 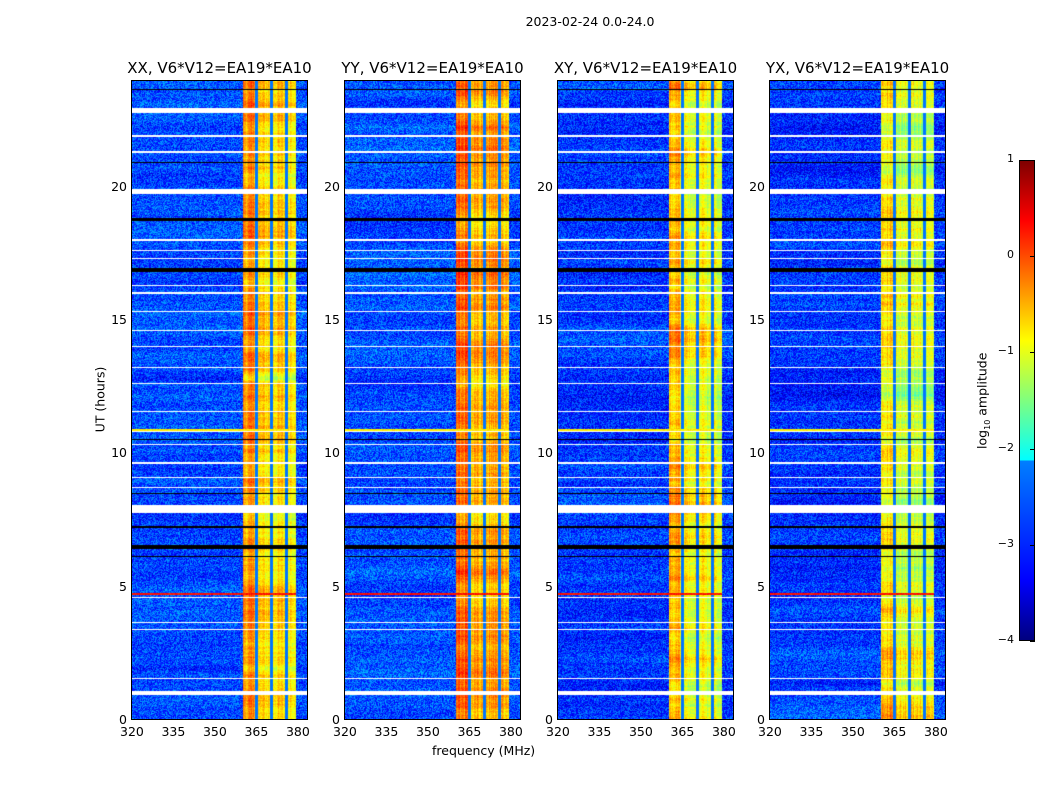 What do you see at coordinates (982, 439) in the screenshot?
I see `colorbar-label-log: log` at bounding box center [982, 439].